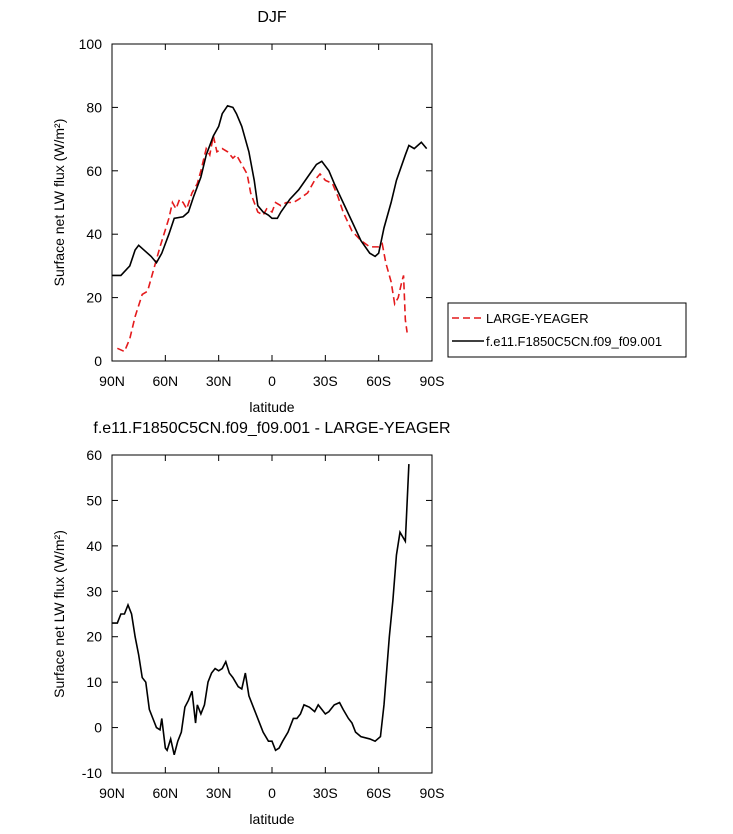 Image resolution: width=733 pixels, height=834 pixels. What do you see at coordinates (91, 44) in the screenshot?
I see `y-tick-label: 100` at bounding box center [91, 44].